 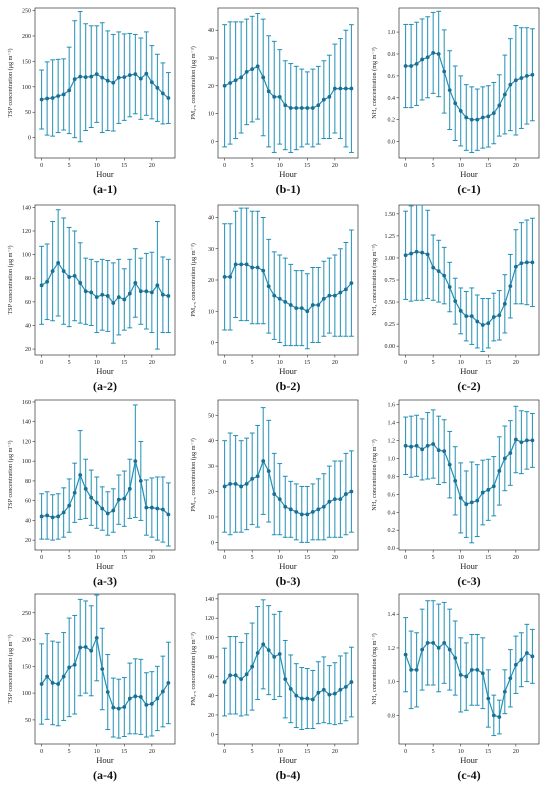 I want to click on series-line, so click(x=105, y=490).